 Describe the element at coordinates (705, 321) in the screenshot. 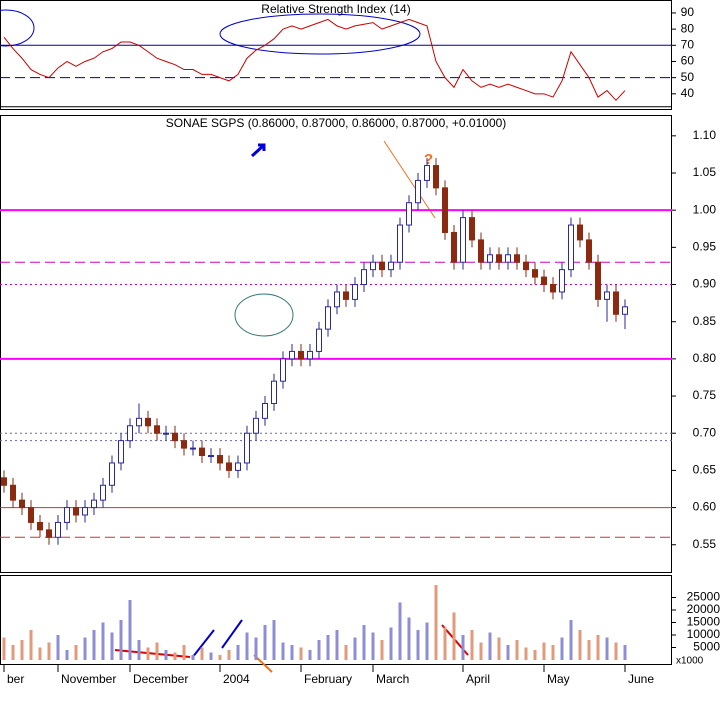

I see `y-tick-label: 0.85` at that location.